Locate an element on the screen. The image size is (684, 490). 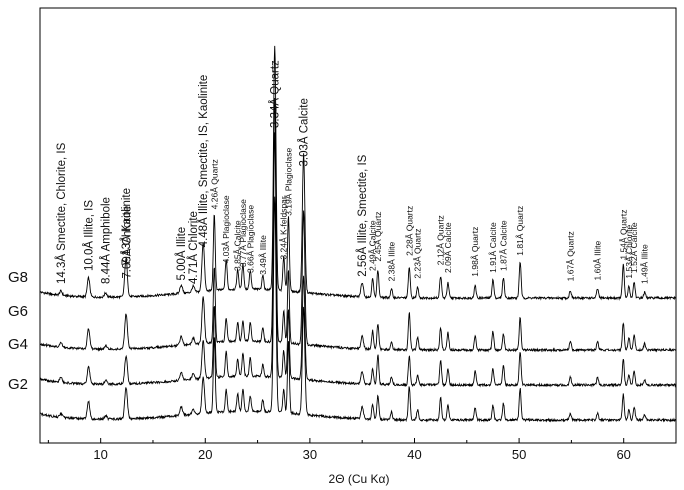
peak-label: 1.60Å Illite is located at coordinates (598, 260).